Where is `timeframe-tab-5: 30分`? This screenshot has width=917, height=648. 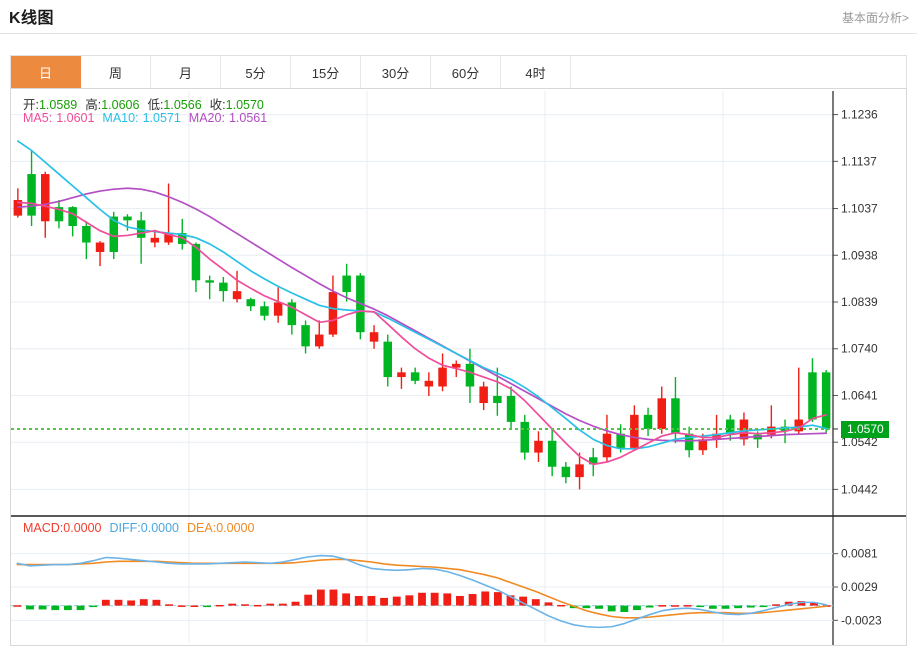 timeframe-tab-5: 30分 is located at coordinates (396, 72).